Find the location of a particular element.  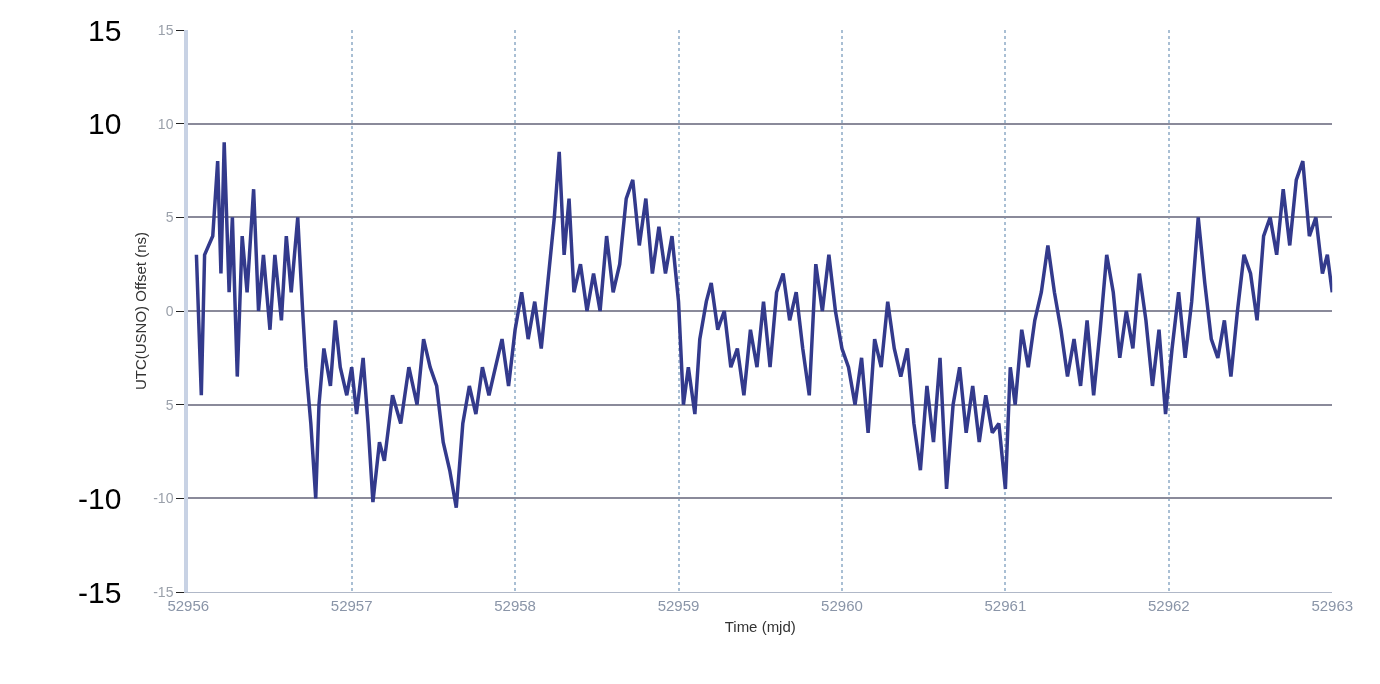

y-axis-title: UTC(USNO) Offset (ns) is located at coordinates (140, 311).